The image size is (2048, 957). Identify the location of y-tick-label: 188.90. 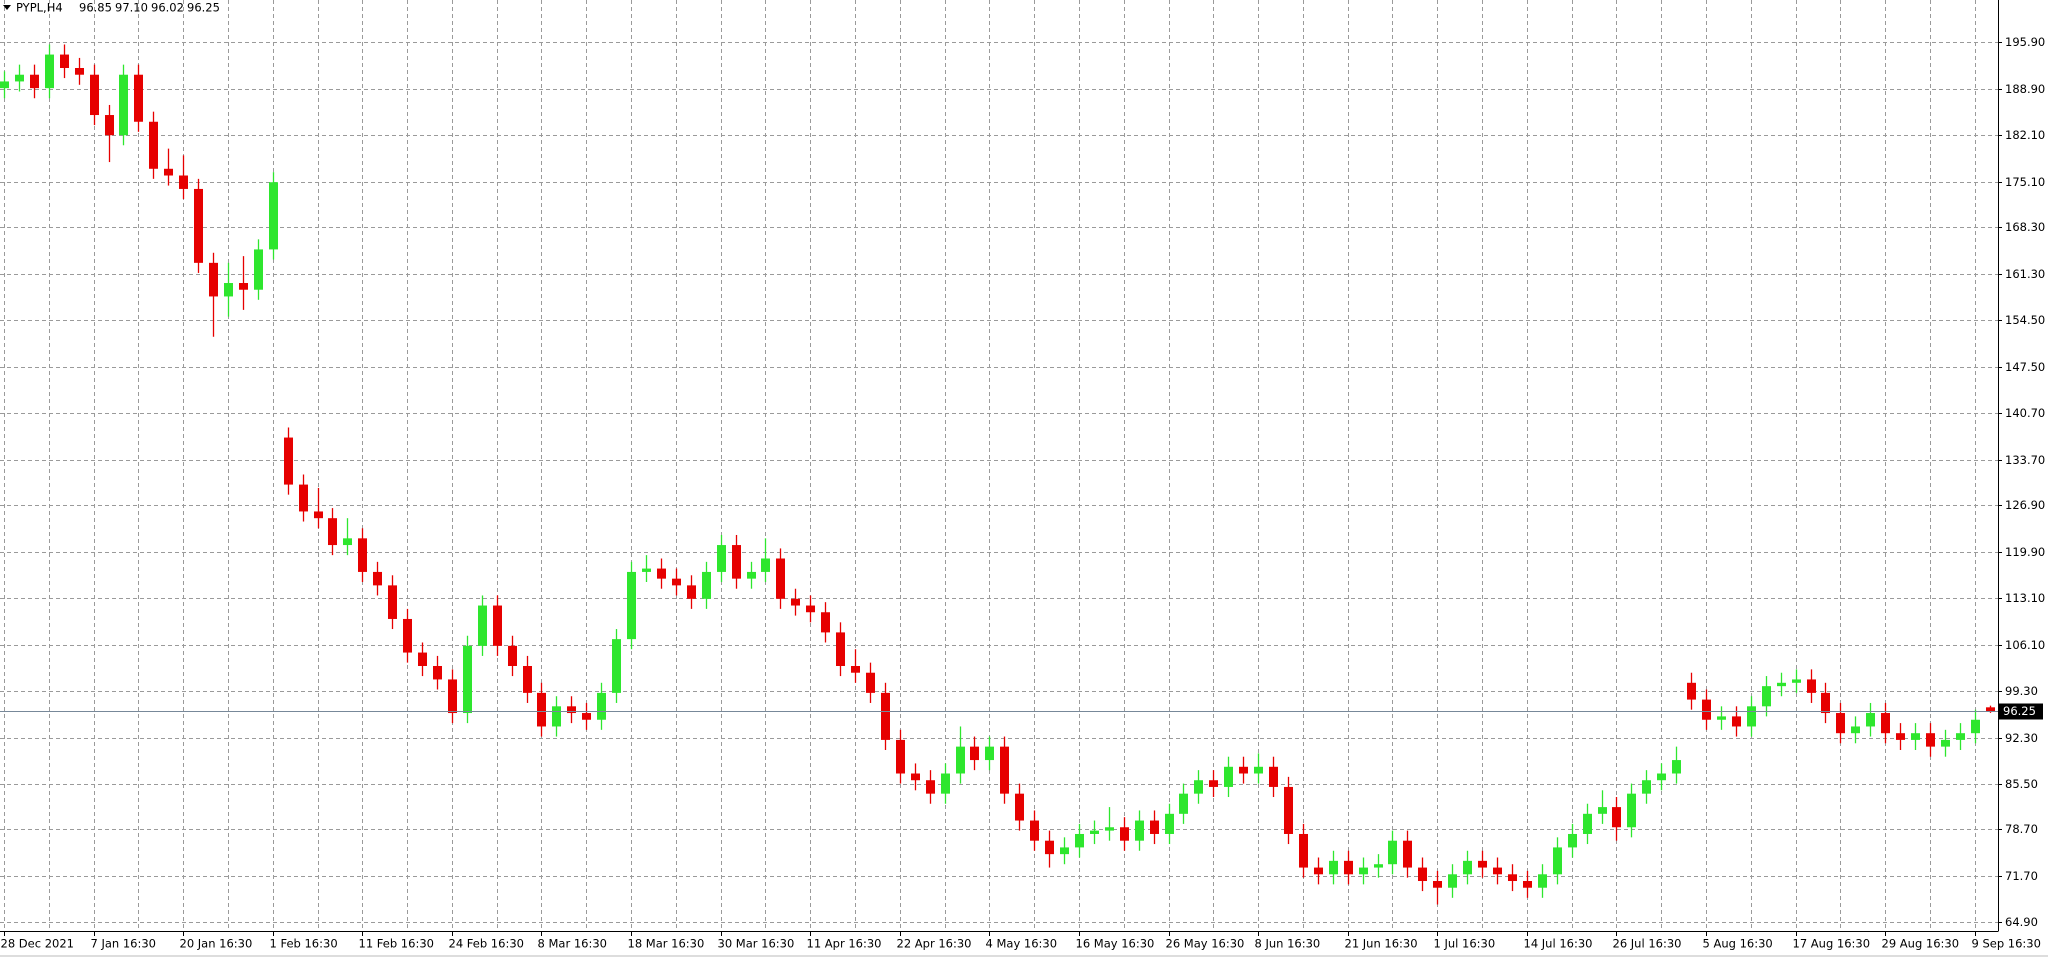
(2025, 89).